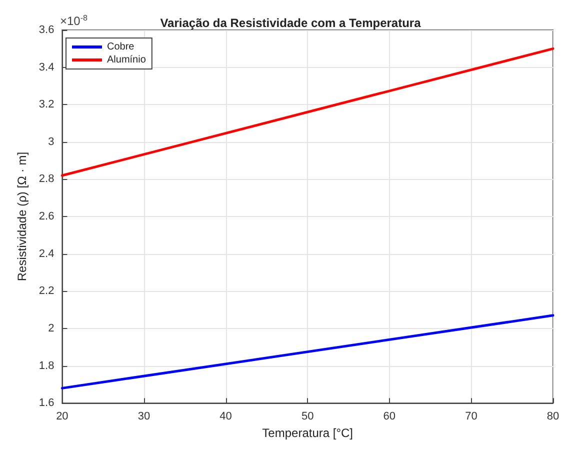 Image resolution: width=581 pixels, height=452 pixels. What do you see at coordinates (144, 416) in the screenshot?
I see `x-tick-label: 30` at bounding box center [144, 416].